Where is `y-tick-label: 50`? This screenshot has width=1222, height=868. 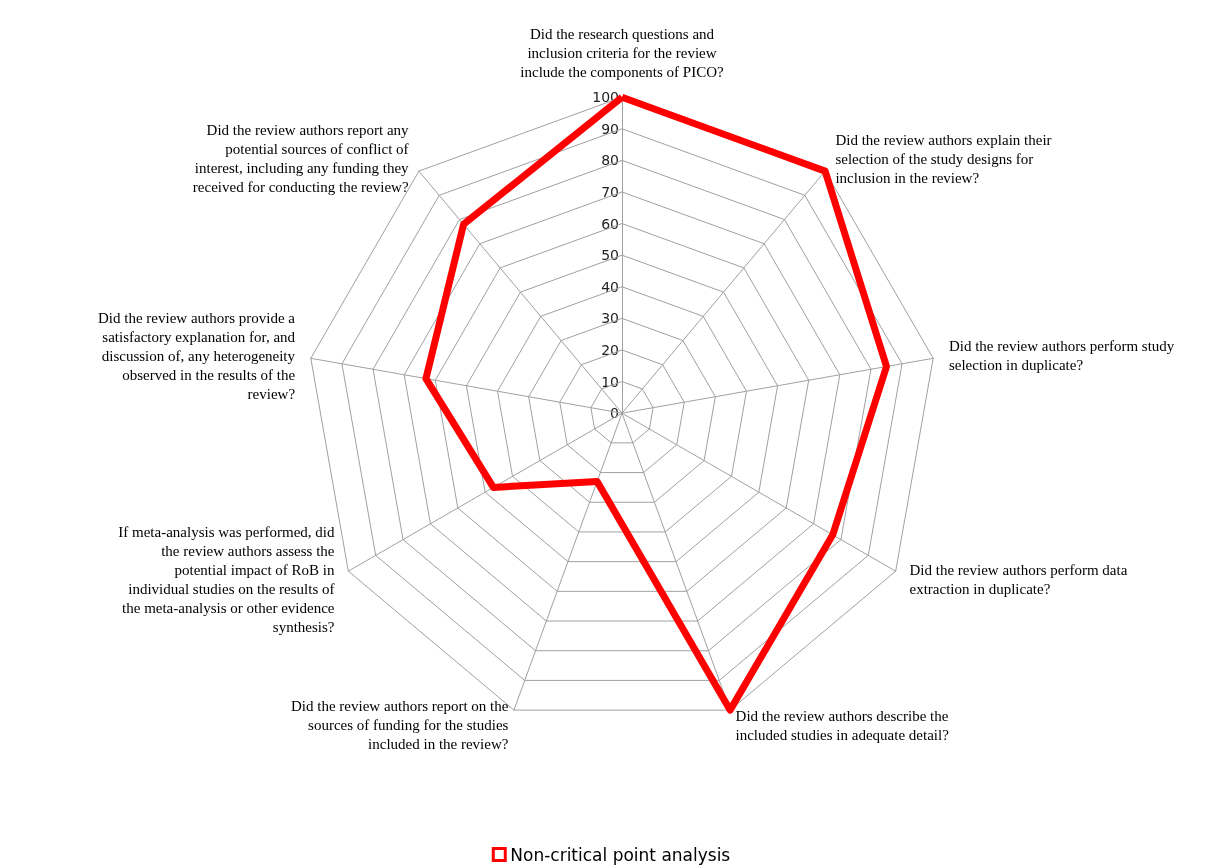
y-tick-label: 50 is located at coordinates (610, 255).